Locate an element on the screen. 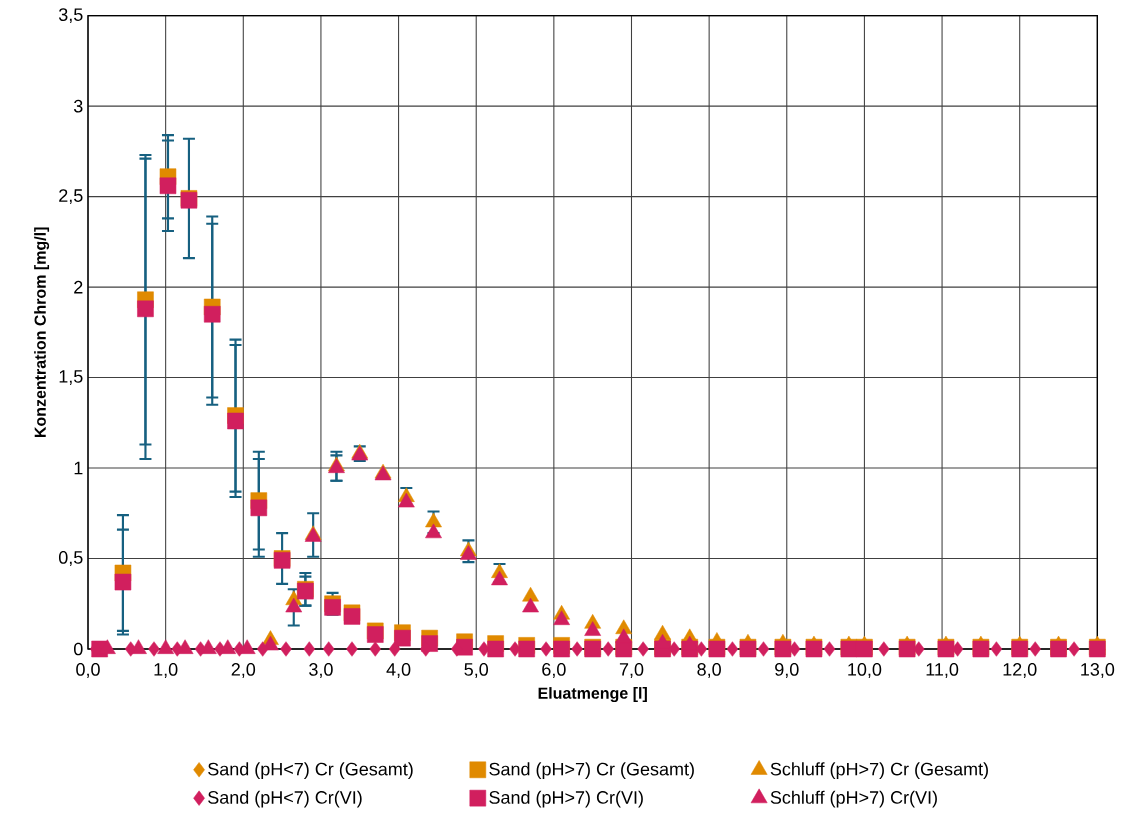 Image resolution: width=1134 pixels, height=832 pixels. x-tick-label: 10,0 is located at coordinates (865, 670).